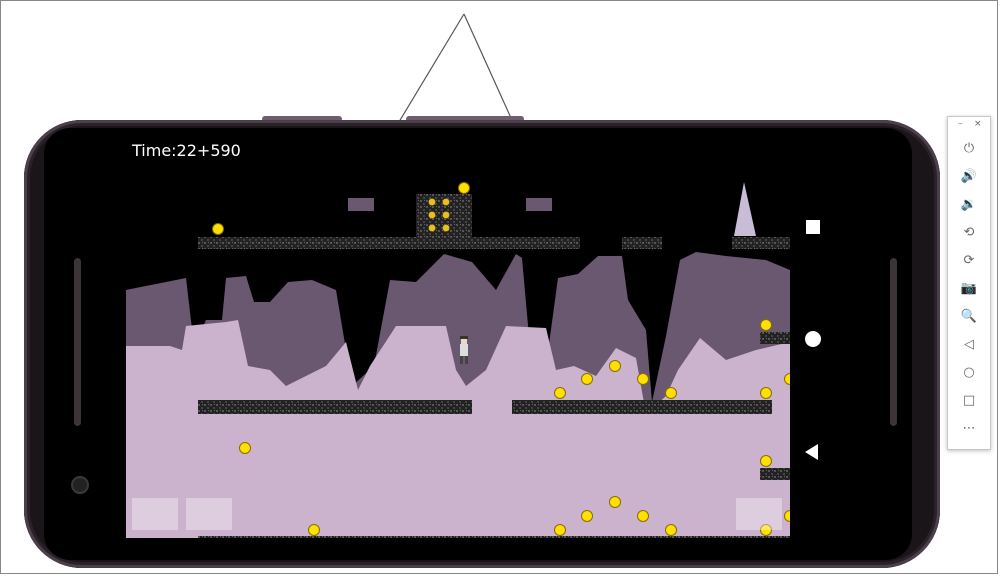 This screenshot has width=1000, height=576. Describe the element at coordinates (439, 215) in the screenshot. I see `gold-items` at that location.